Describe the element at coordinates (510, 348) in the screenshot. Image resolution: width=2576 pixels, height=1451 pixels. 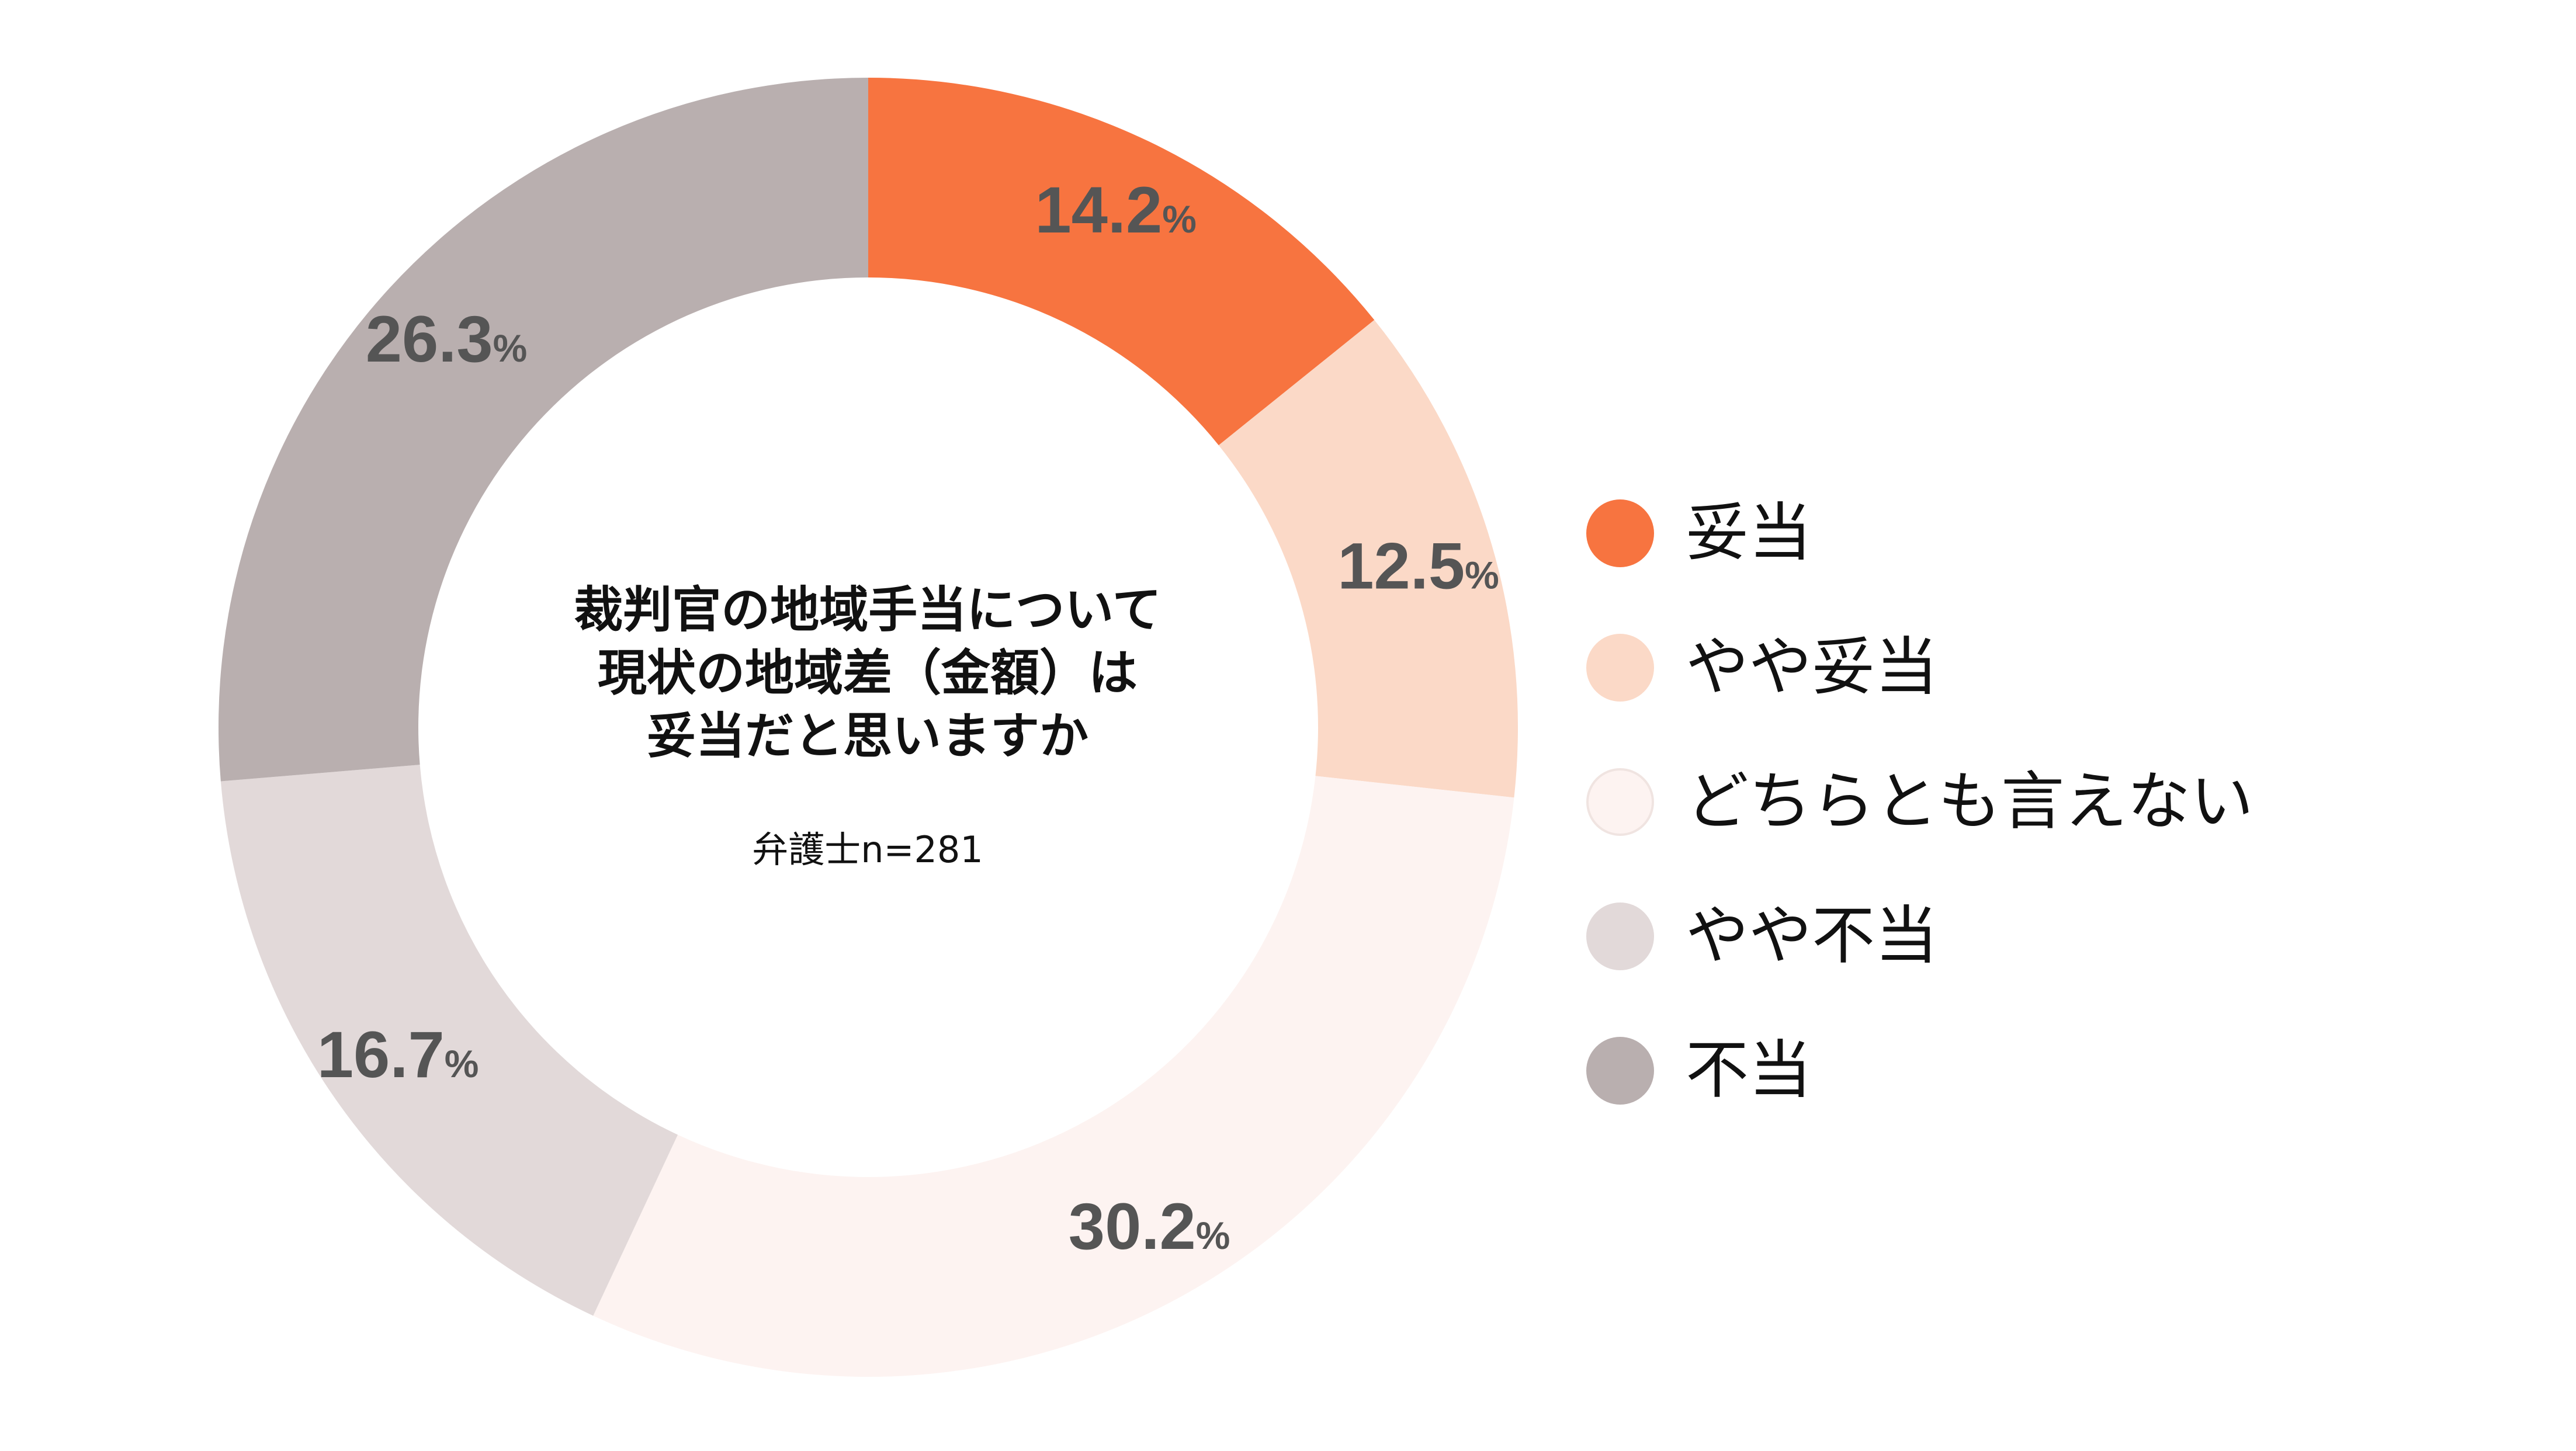
I see `slice-unit-5: %` at that location.